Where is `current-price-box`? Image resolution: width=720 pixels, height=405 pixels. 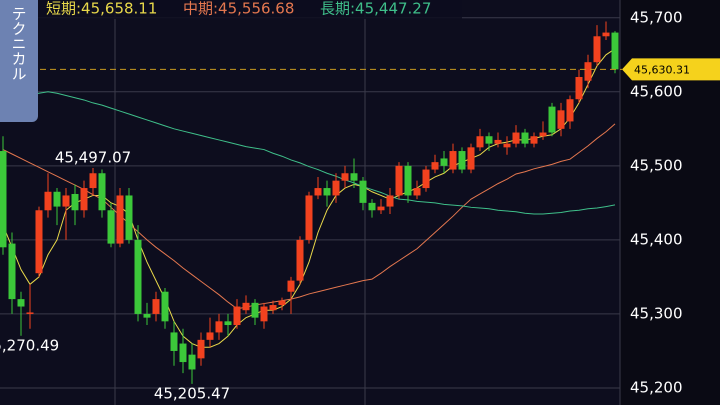 current-price-box is located at coordinates (671, 69).